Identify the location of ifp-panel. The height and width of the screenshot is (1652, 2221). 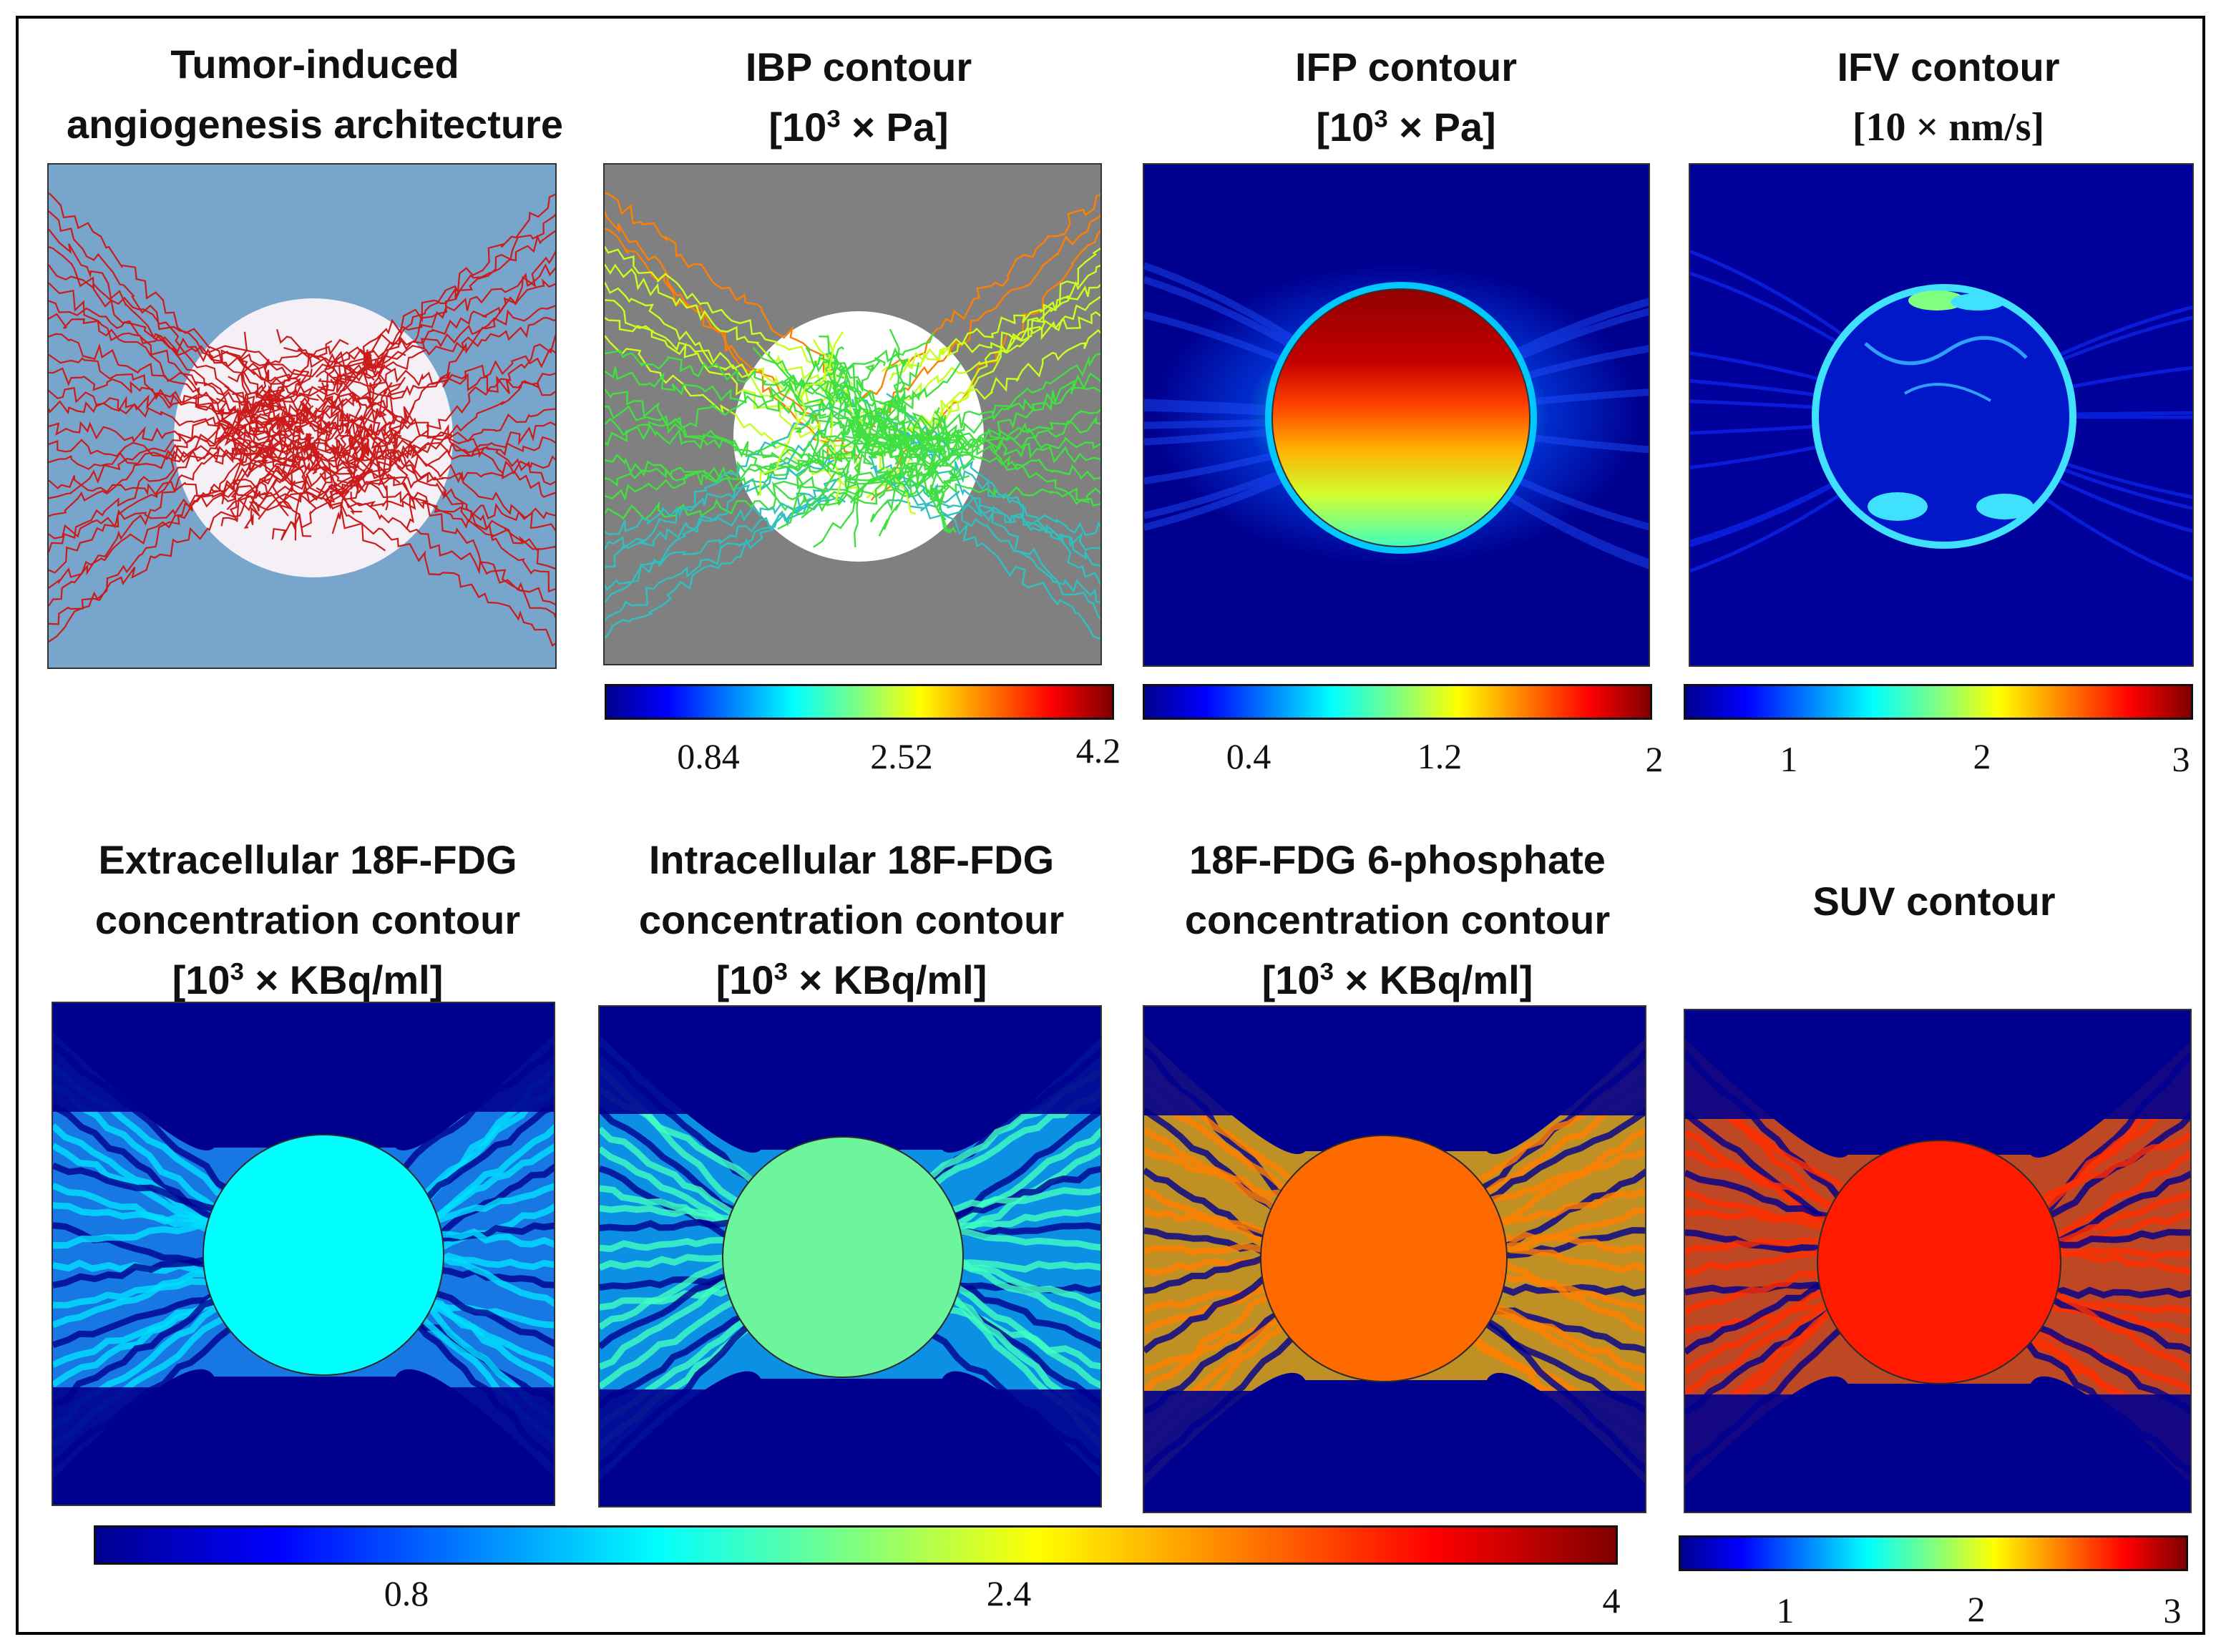
(1396, 415).